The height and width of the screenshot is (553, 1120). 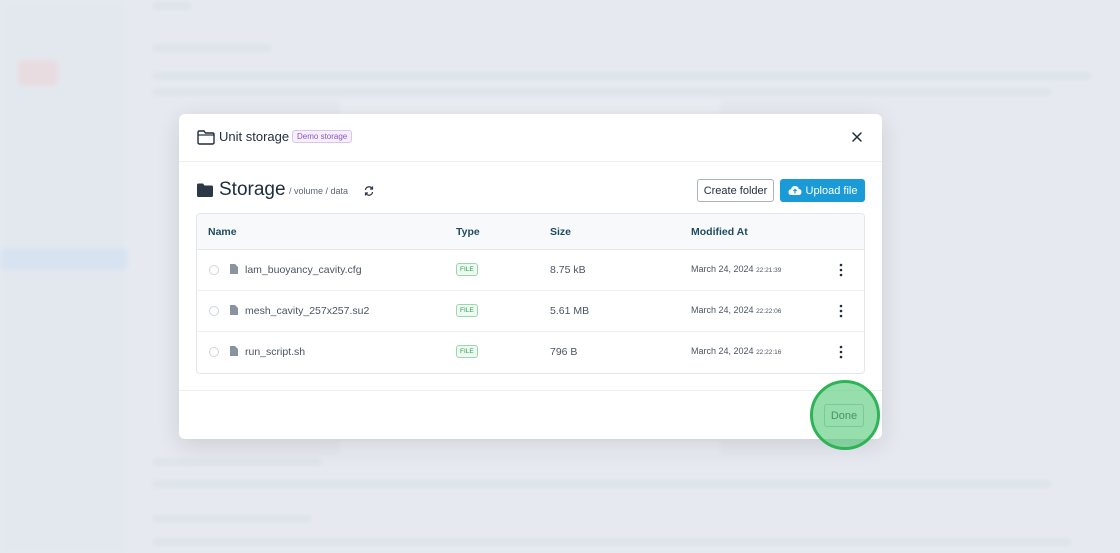 I want to click on background-logo, so click(x=38, y=73).